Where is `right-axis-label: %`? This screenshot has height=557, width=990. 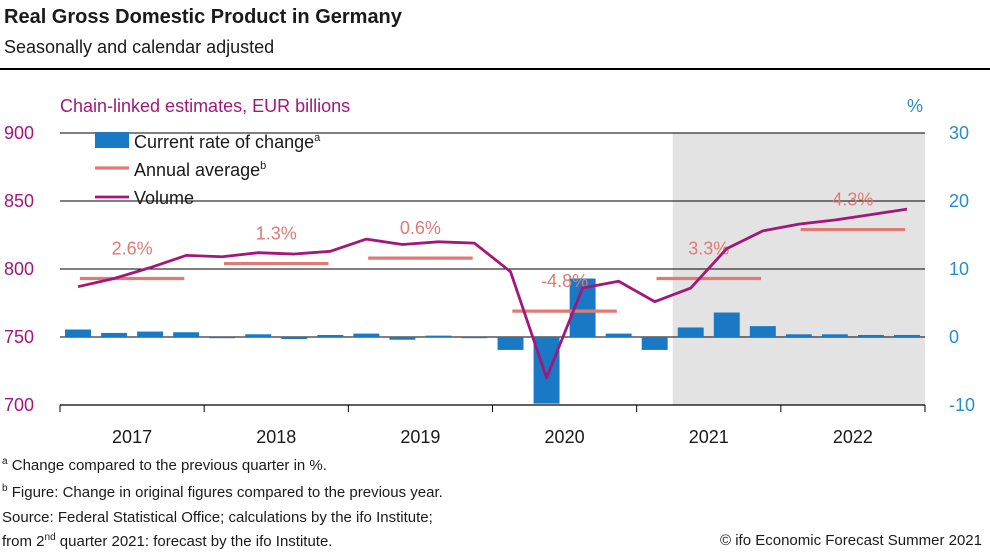
right-axis-label: % is located at coordinates (915, 106).